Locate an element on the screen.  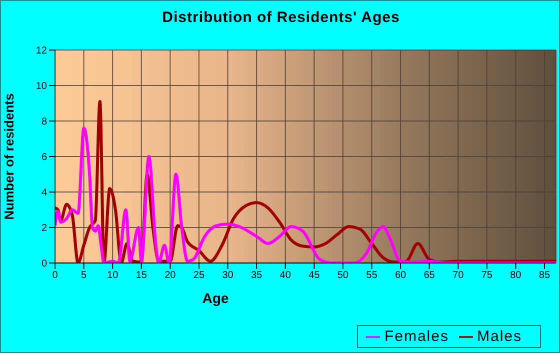
x-tick-label: 5 is located at coordinates (84, 276).